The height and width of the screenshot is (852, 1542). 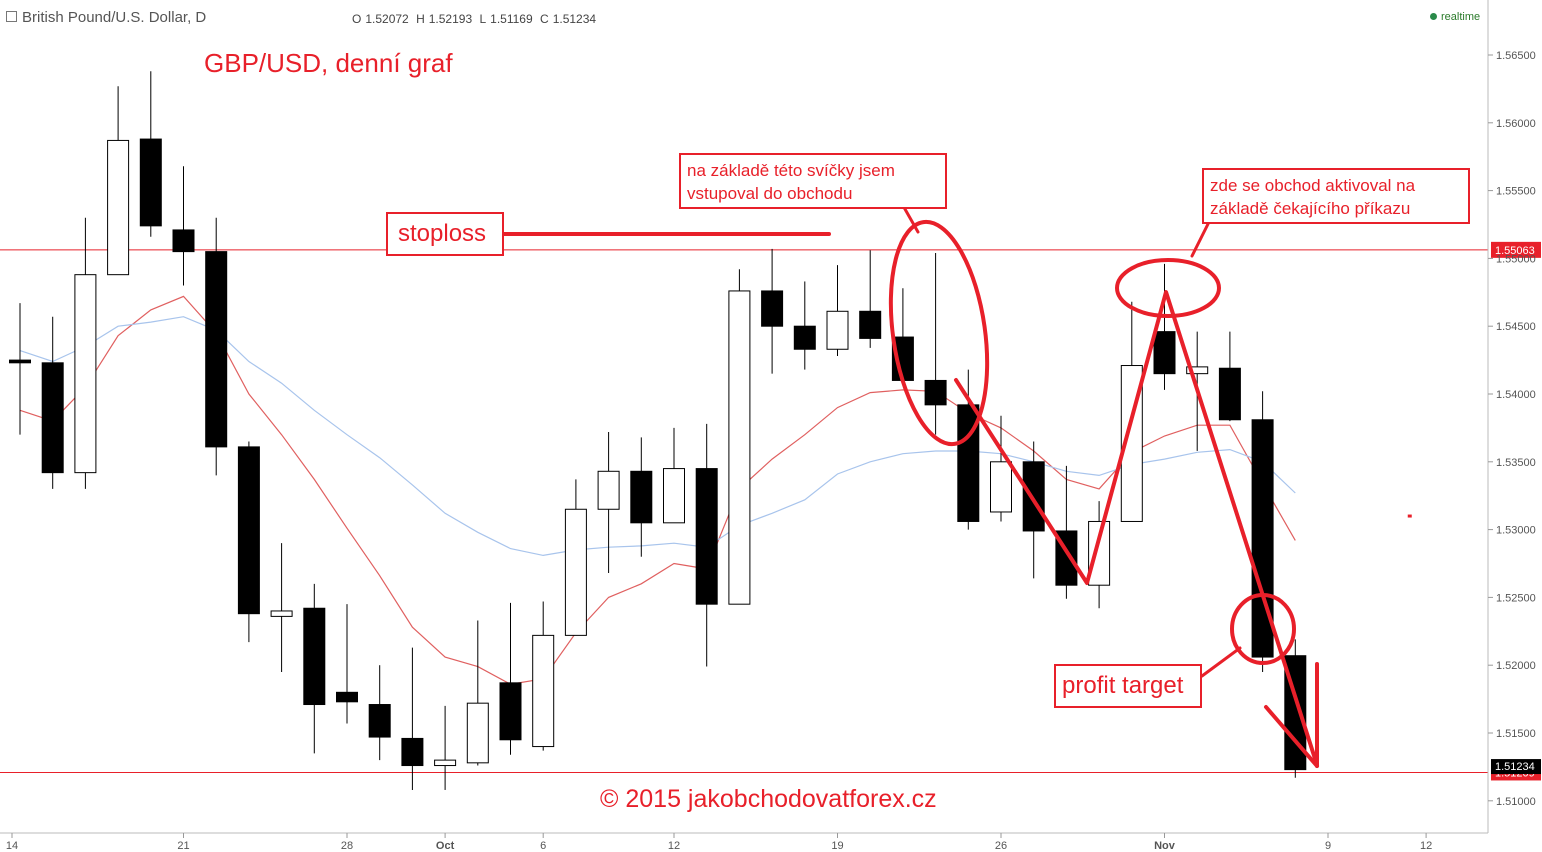 I want to click on last-price-label: 1.51234, so click(x=1515, y=767).